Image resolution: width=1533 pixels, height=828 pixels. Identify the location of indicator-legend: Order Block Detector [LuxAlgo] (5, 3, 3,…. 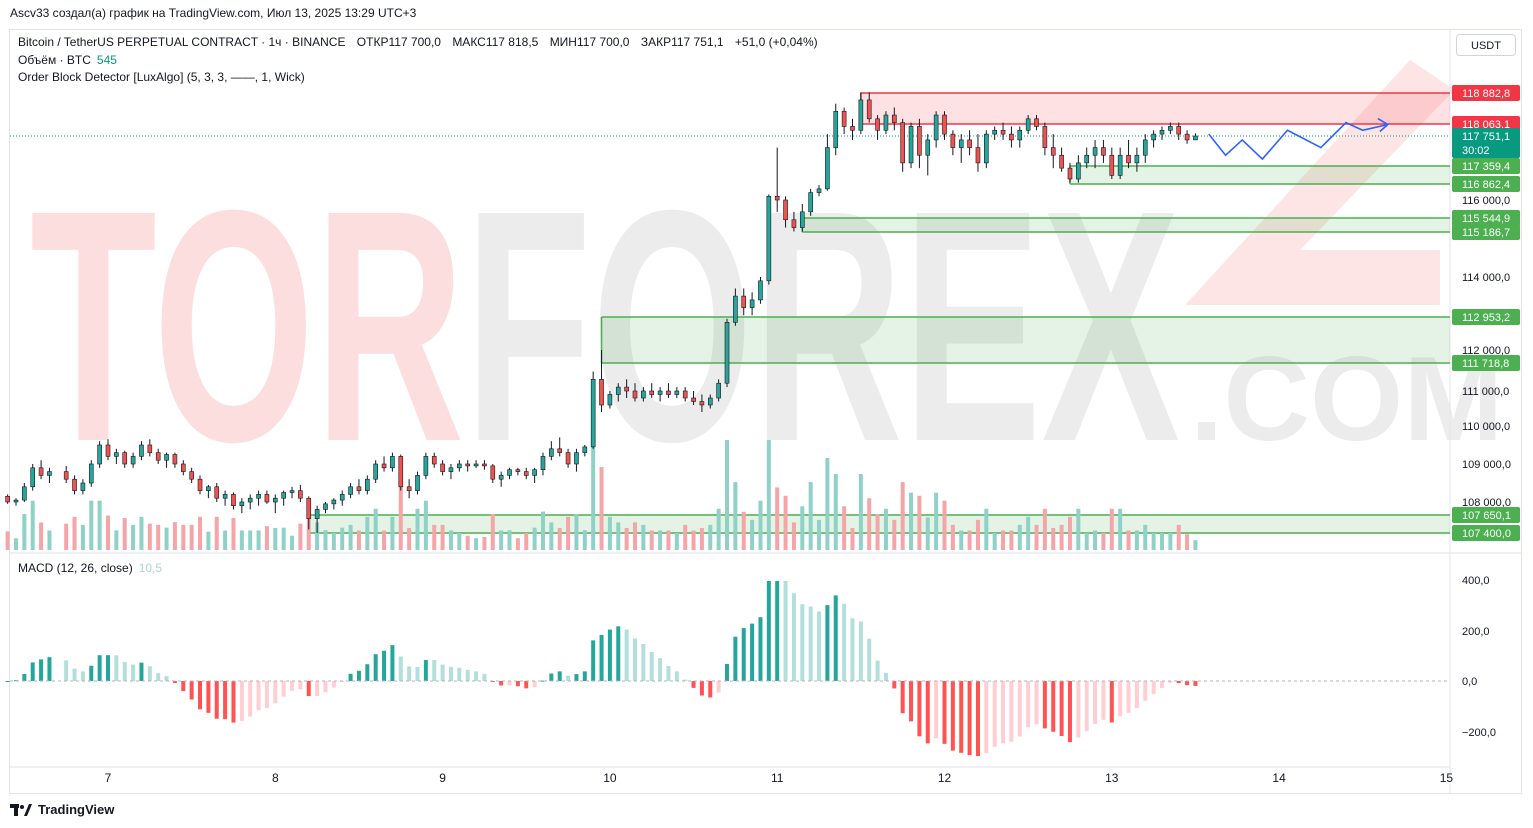
(161, 77).